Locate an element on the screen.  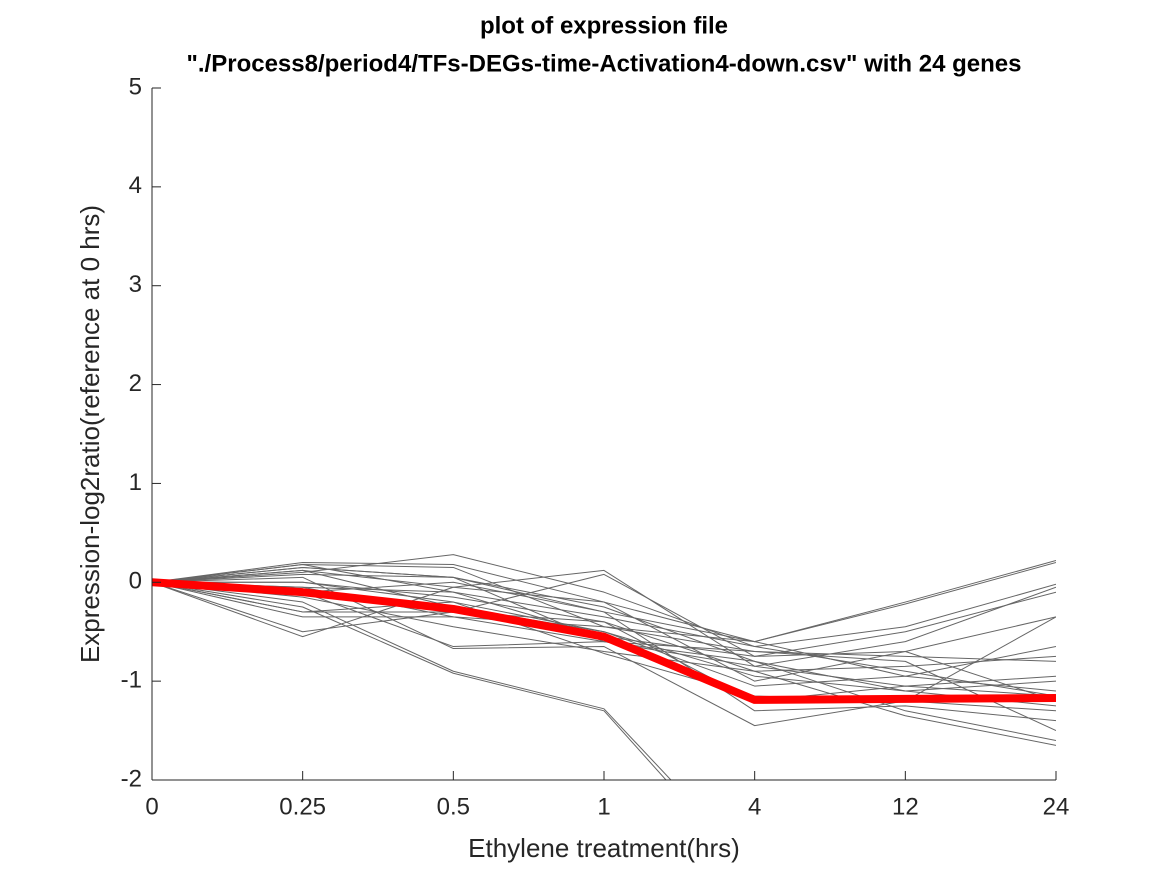
x-tick-label: 4 is located at coordinates (754, 806).